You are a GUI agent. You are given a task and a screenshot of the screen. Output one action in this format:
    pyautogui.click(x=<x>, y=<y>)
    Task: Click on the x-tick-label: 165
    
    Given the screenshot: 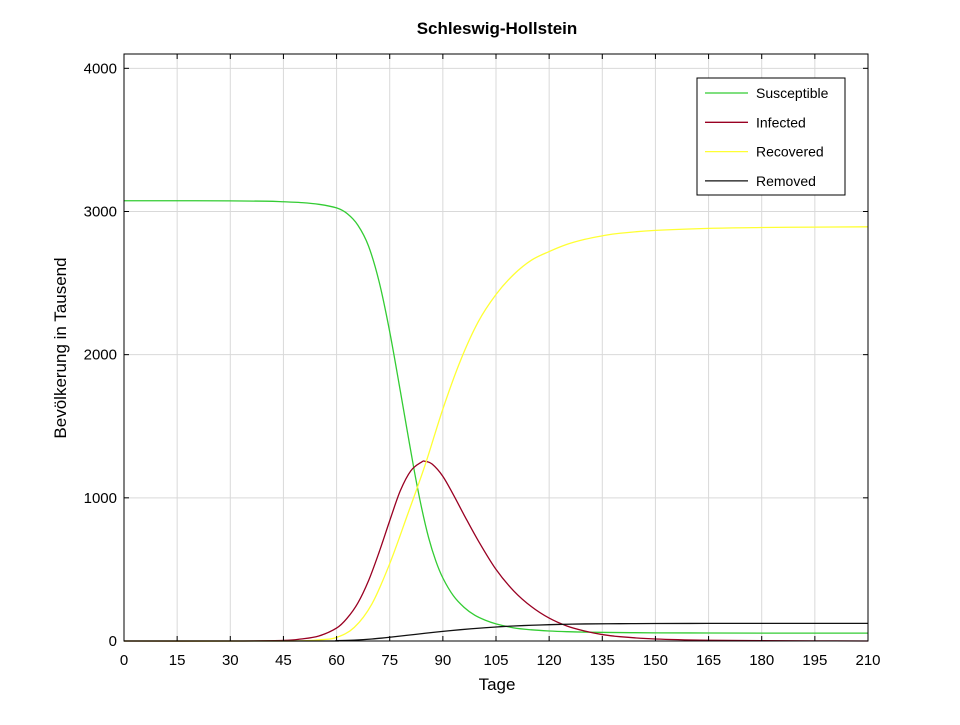 What is the action you would take?
    pyautogui.click(x=708, y=660)
    